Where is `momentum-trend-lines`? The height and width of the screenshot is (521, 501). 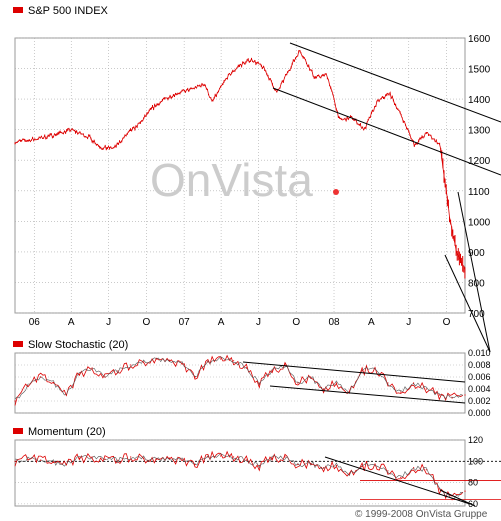
momentum-trend-lines is located at coordinates (400, 481).